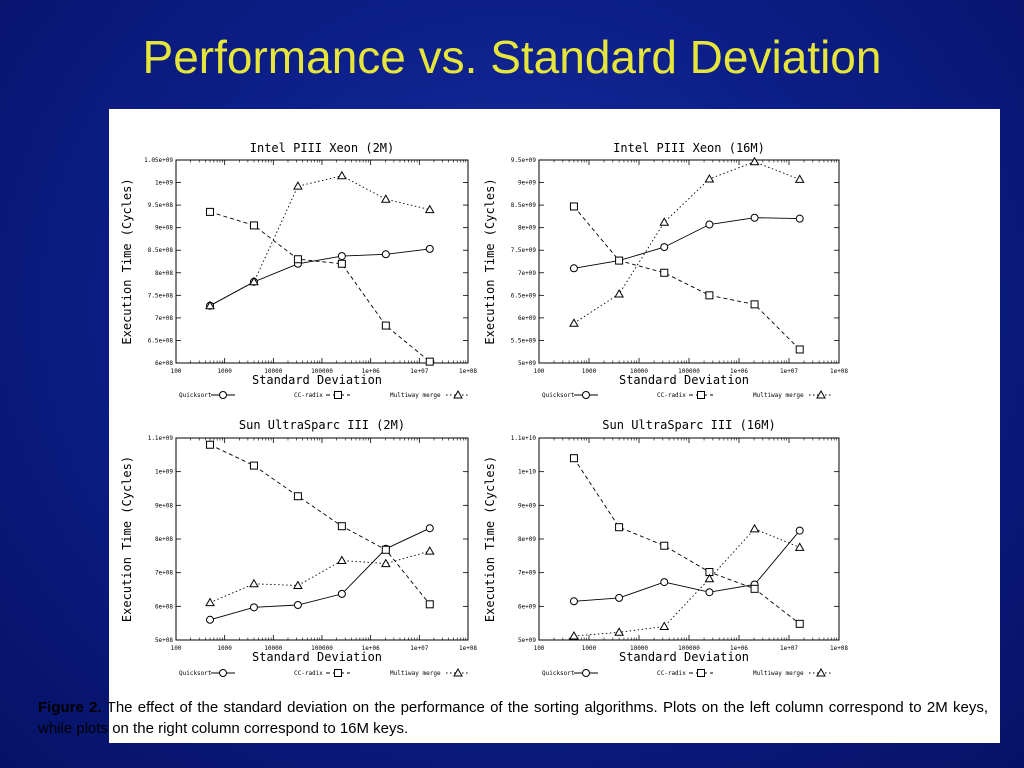 The image size is (1024, 768). Describe the element at coordinates (689, 648) in the screenshot. I see `chart-3-xtick-label-3: 100000` at that location.